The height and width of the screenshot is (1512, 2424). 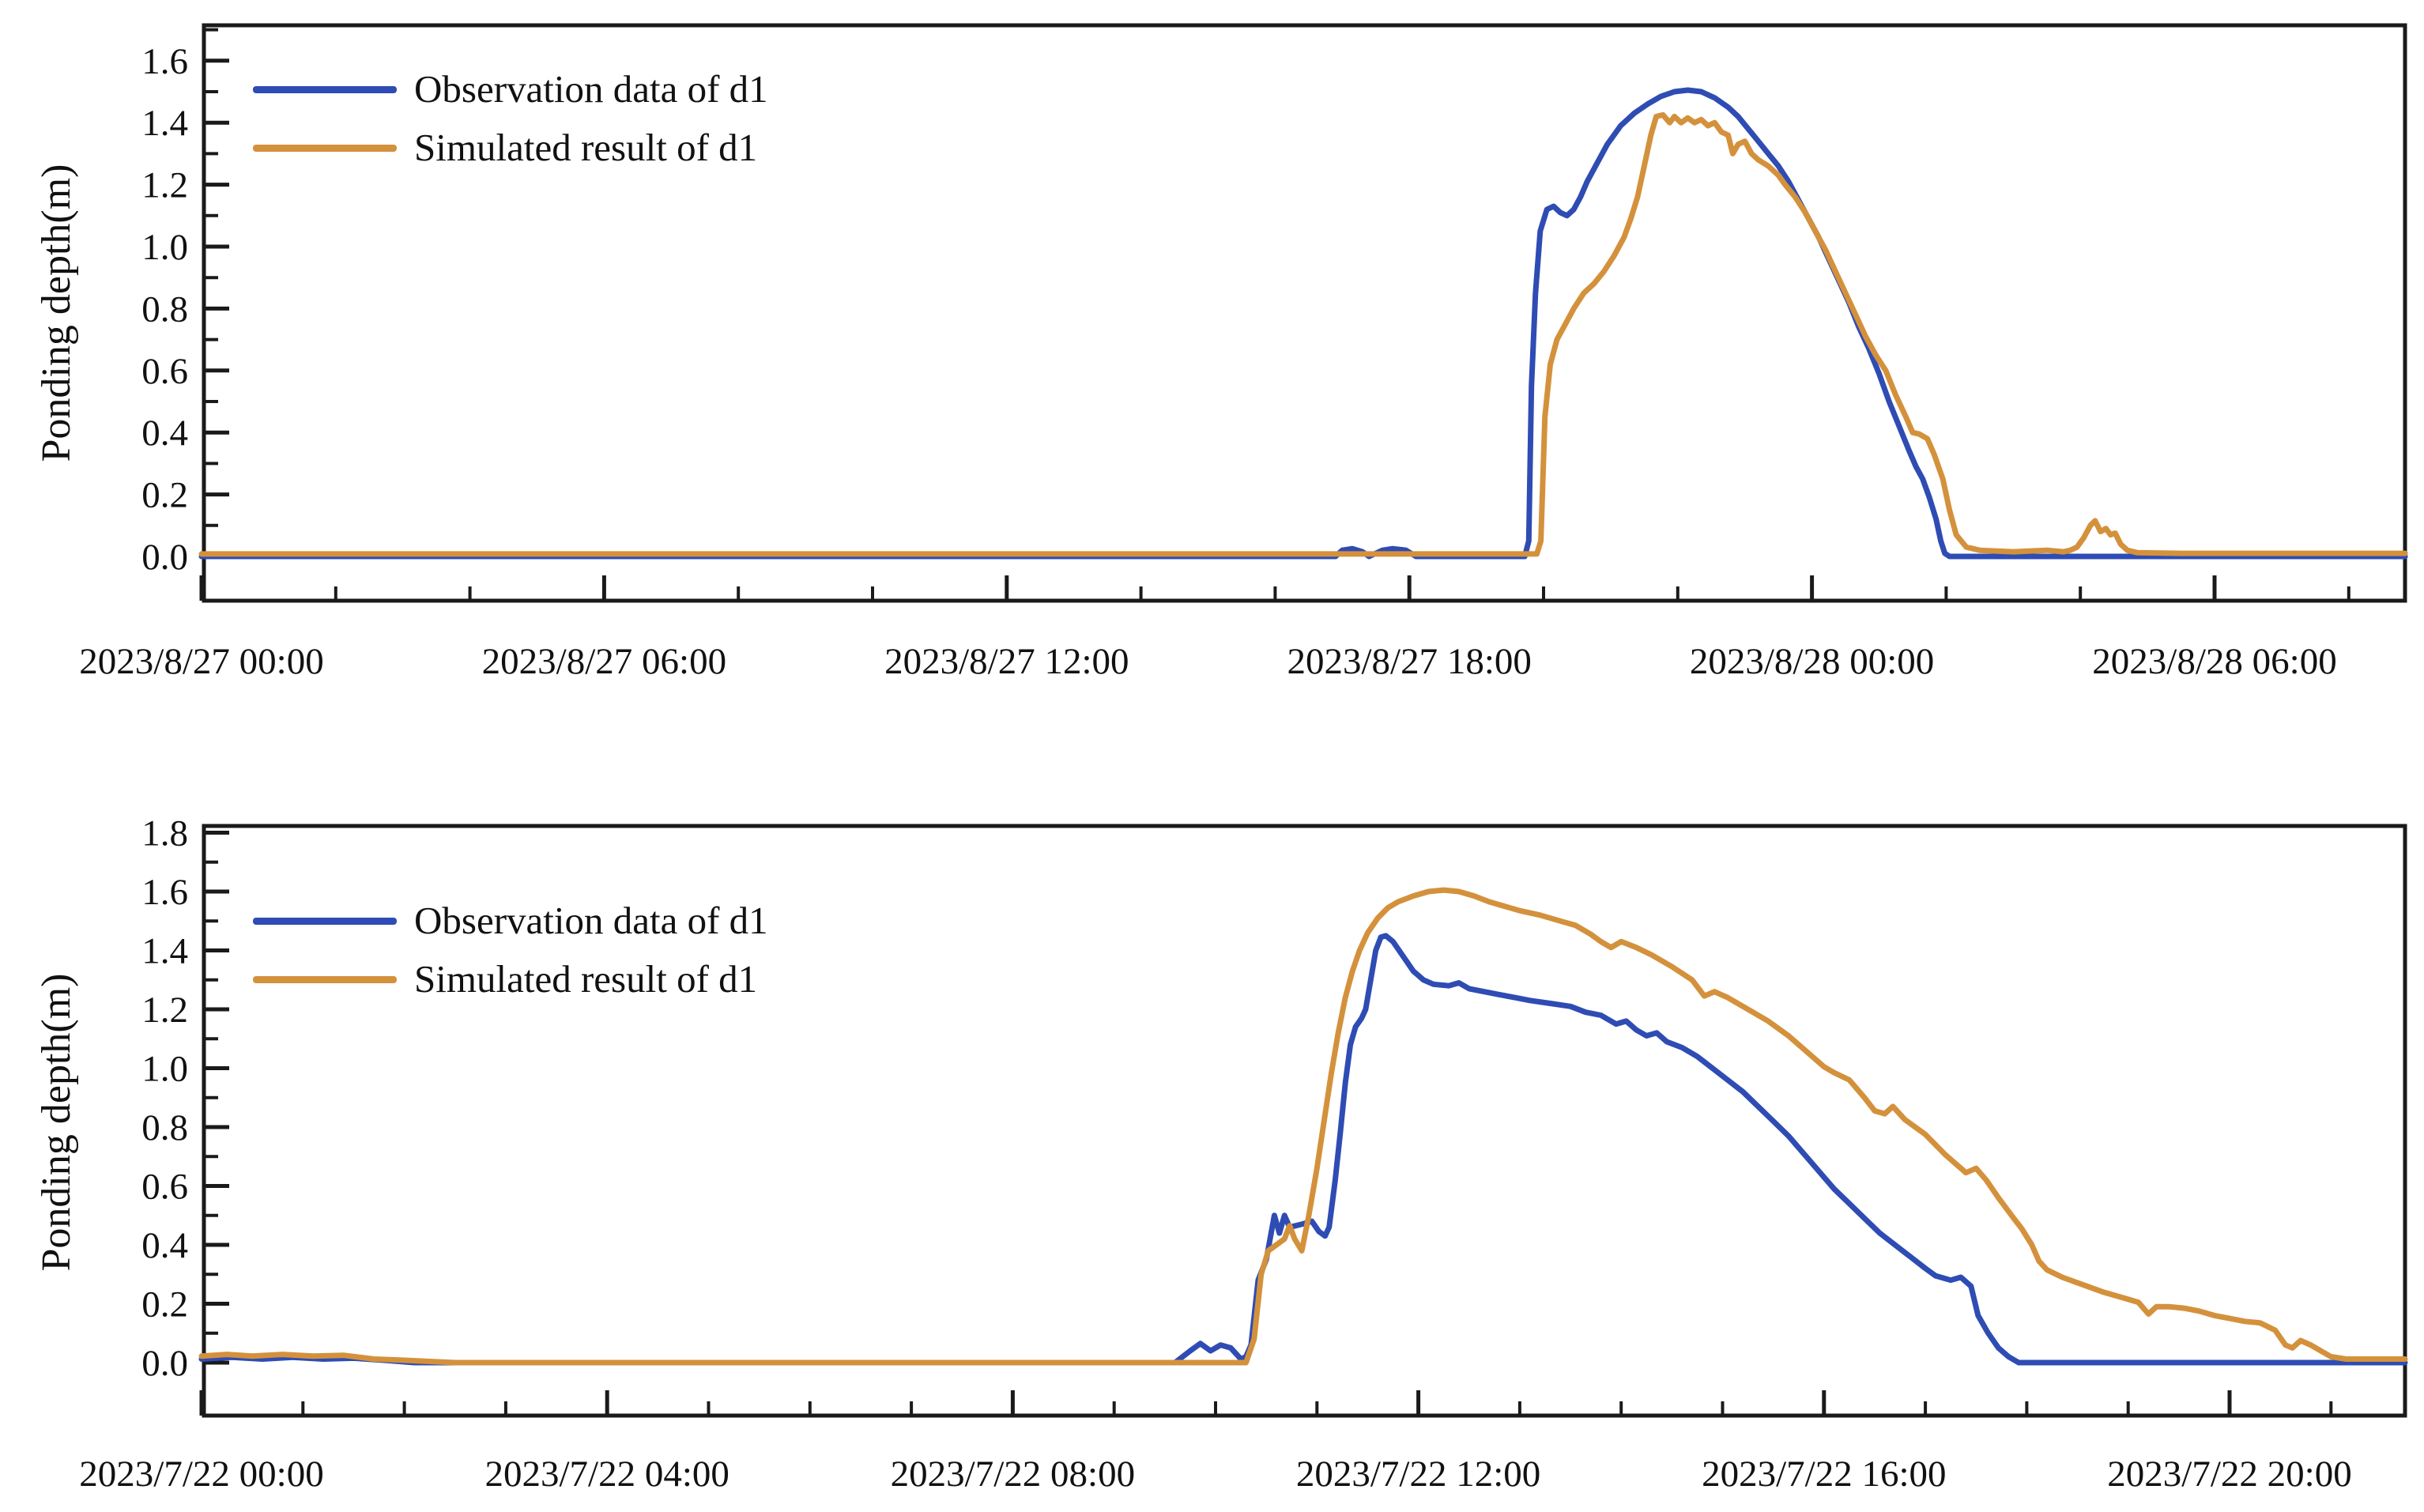 What do you see at coordinates (164, 834) in the screenshot?
I see `y-tick-label: 1.8` at bounding box center [164, 834].